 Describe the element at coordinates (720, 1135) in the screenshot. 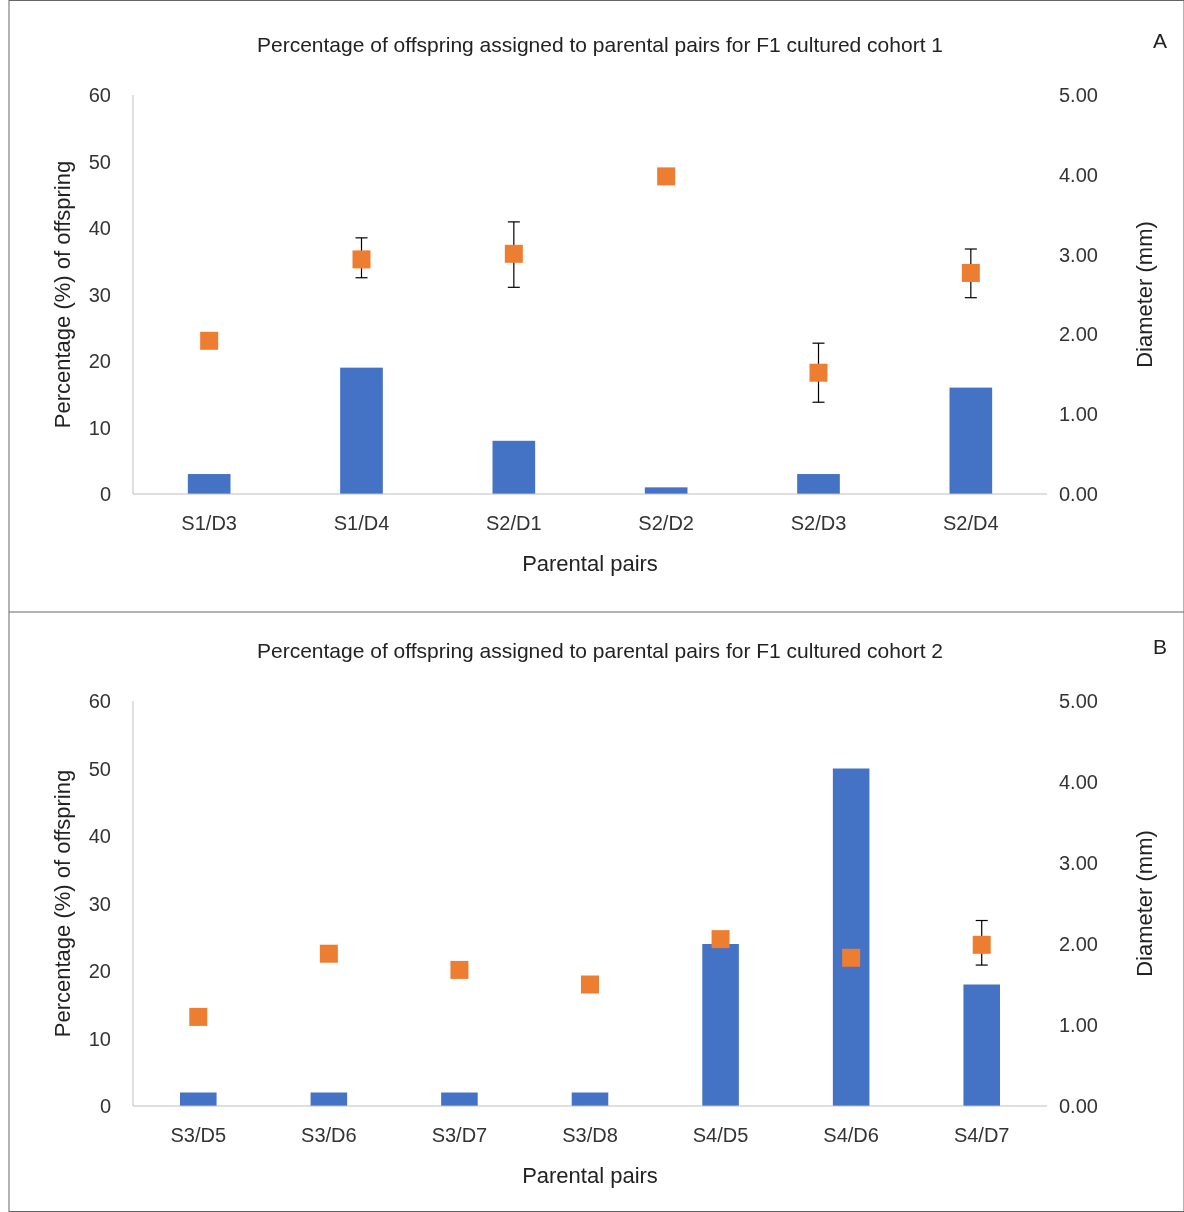

I see `x-tick-label: S4/D5` at that location.